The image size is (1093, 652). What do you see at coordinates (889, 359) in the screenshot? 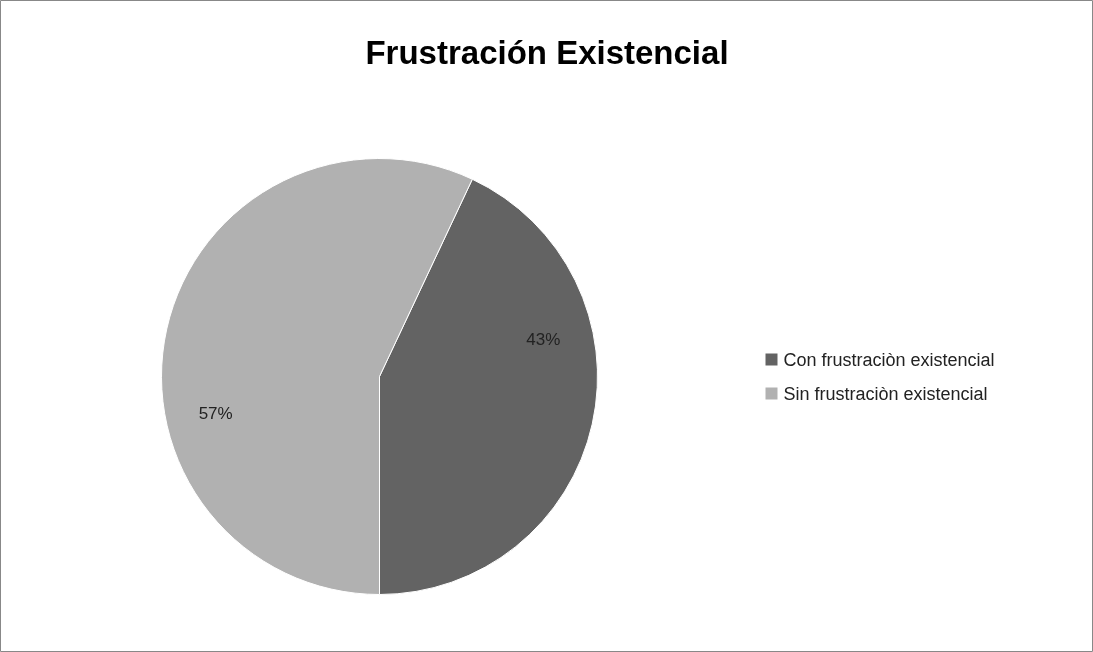
I see `legend-label: Con frustraciòn existencial` at bounding box center [889, 359].